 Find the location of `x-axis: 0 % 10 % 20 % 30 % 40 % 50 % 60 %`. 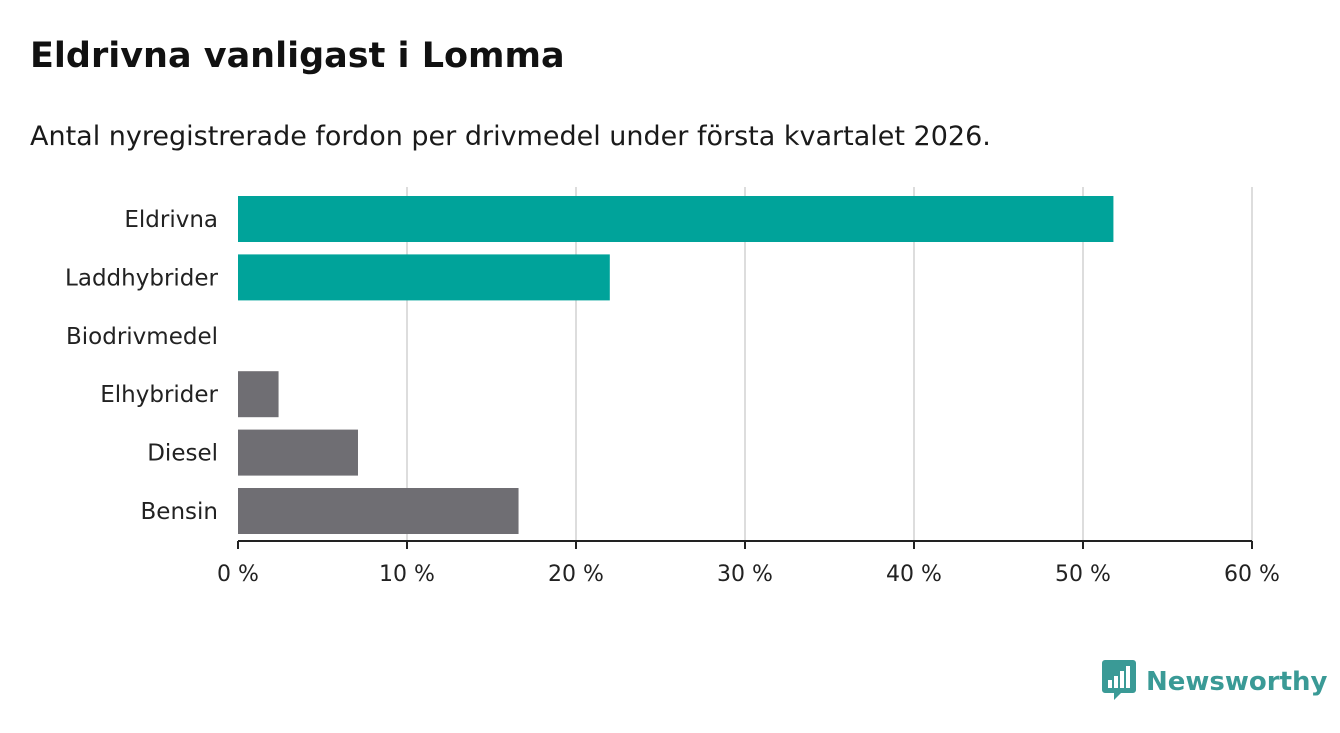

x-axis: 0 % 10 % 20 % 30 % 40 % 50 % 60 % is located at coordinates (748, 563).